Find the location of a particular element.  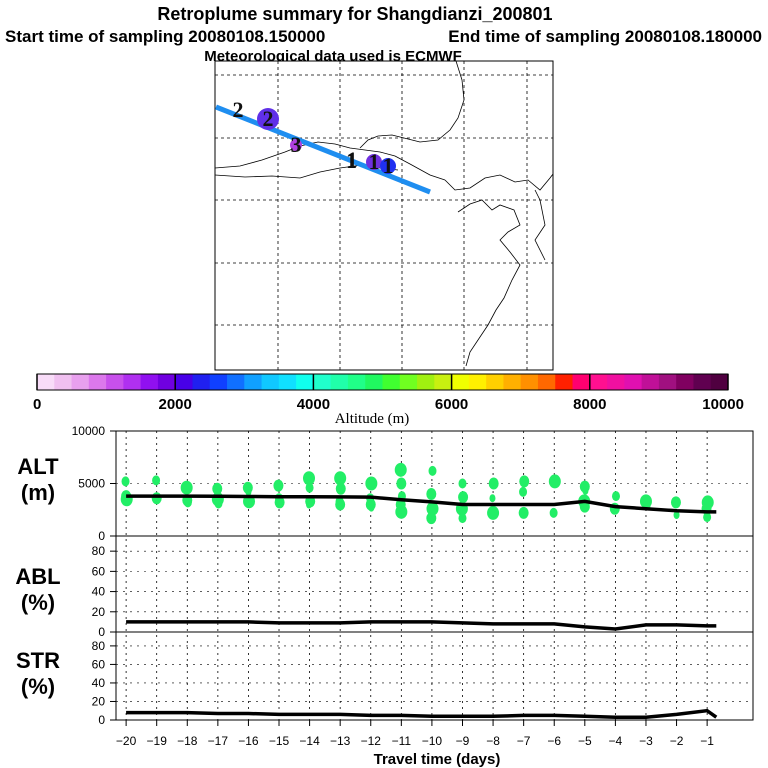

abl-unit: (%) is located at coordinates (38, 602).